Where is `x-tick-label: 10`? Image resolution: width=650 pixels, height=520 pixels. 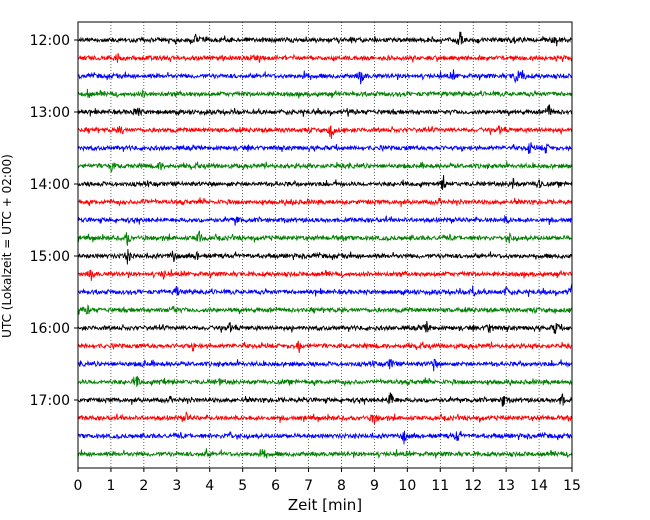
x-tick-label: 10 is located at coordinates (407, 486).